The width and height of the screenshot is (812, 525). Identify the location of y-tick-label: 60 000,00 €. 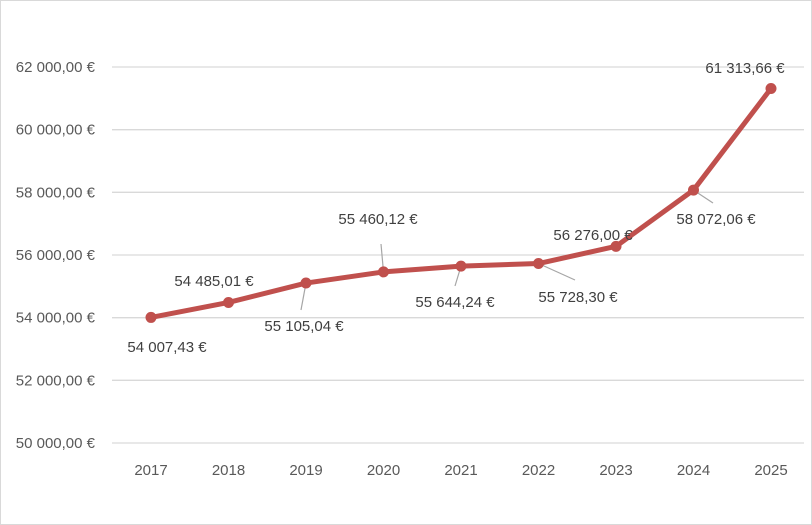
(56, 130).